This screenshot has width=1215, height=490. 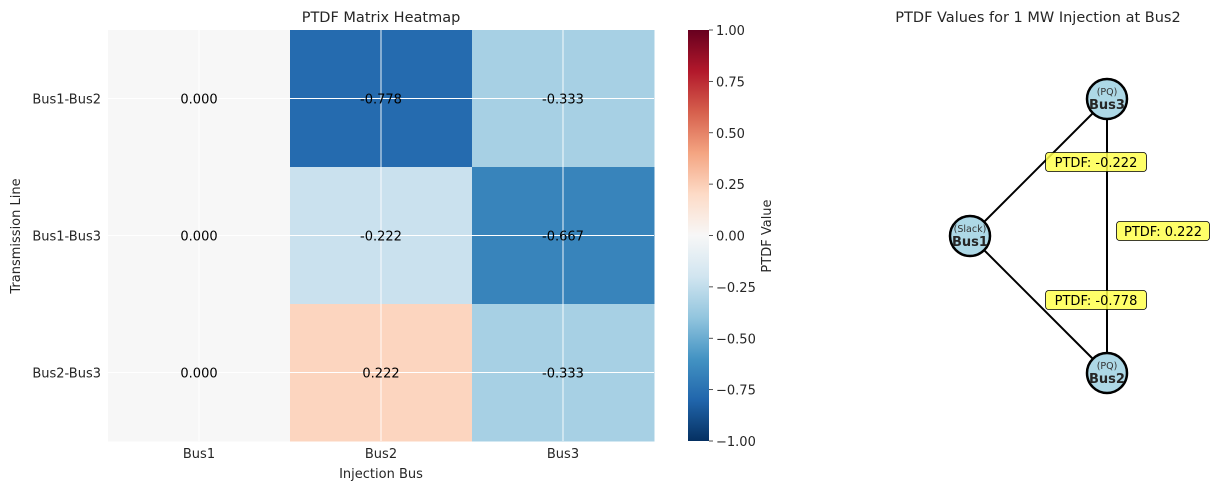 What do you see at coordinates (66, 374) in the screenshot?
I see `y-tick-label: Bus2-Bus3` at bounding box center [66, 374].